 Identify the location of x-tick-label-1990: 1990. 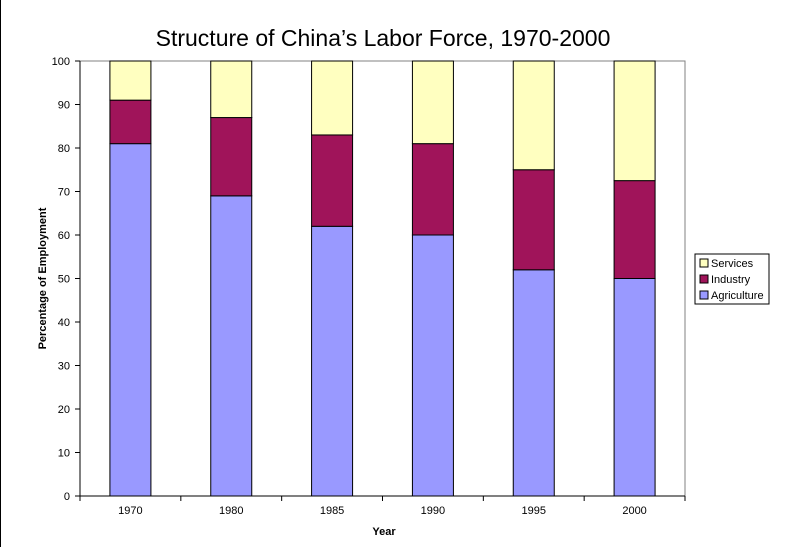
(433, 511).